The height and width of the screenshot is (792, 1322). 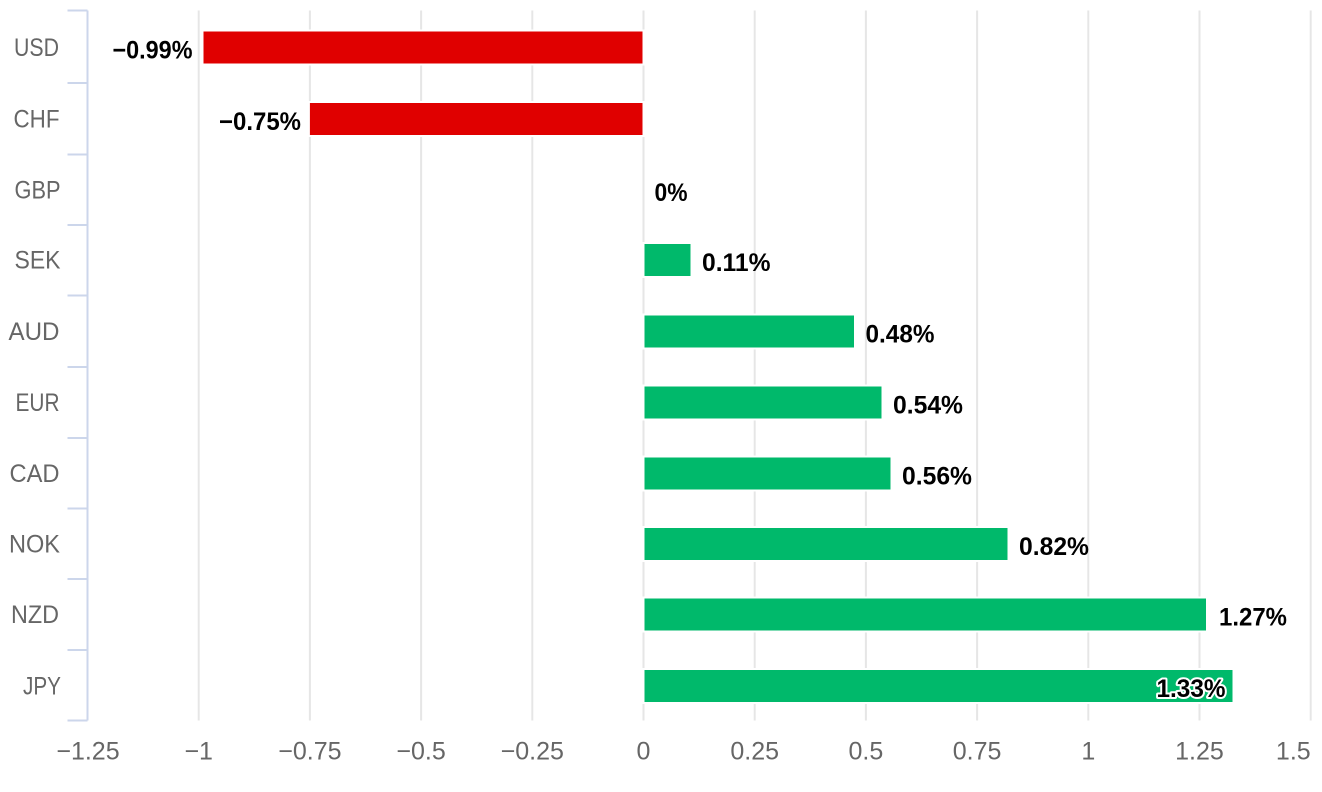 What do you see at coordinates (928, 406) in the screenshot?
I see `svg-text: 0.54%` at bounding box center [928, 406].